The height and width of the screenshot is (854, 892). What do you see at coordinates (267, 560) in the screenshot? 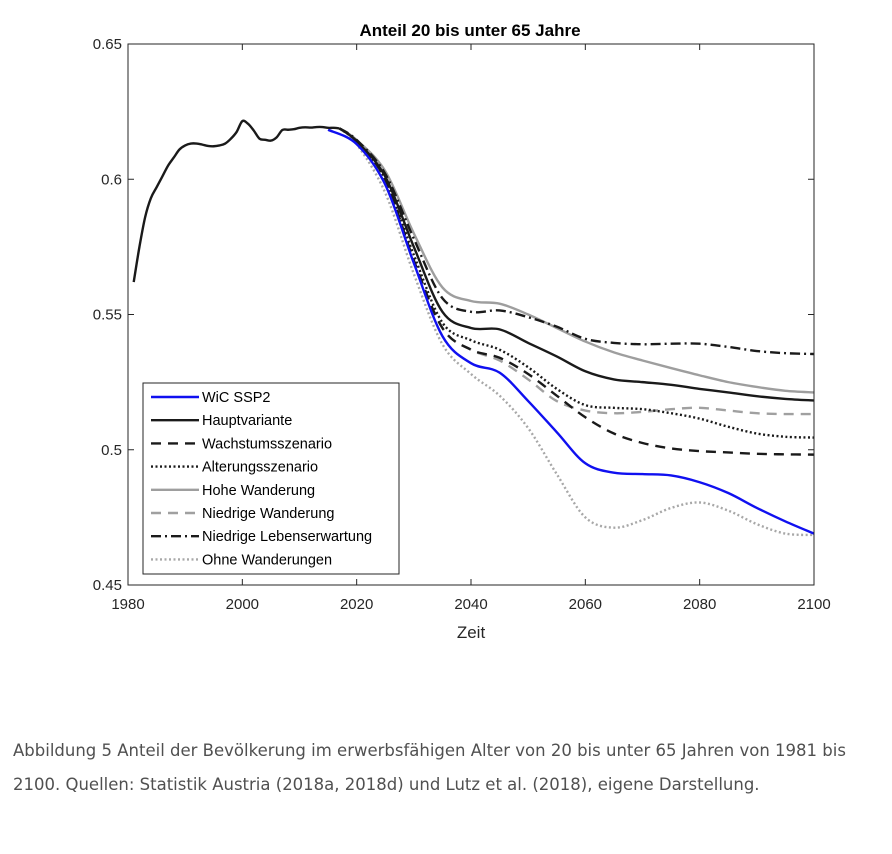
I see `legend-label-ohne-wanderungen: Ohne Wanderungen` at bounding box center [267, 560].